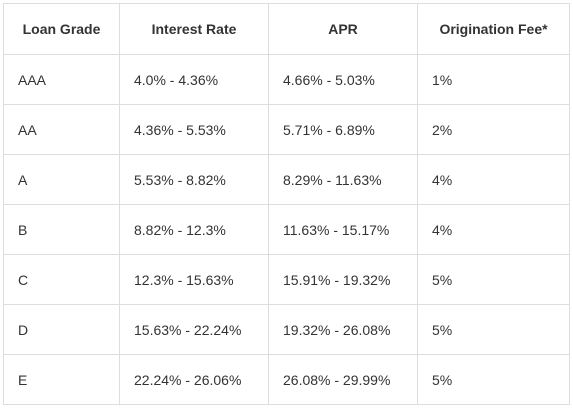 This screenshot has width=573, height=416. I want to click on table-row: B 8.82% - 12.3% 11.63% - 15.17% 4%, so click(286, 229).